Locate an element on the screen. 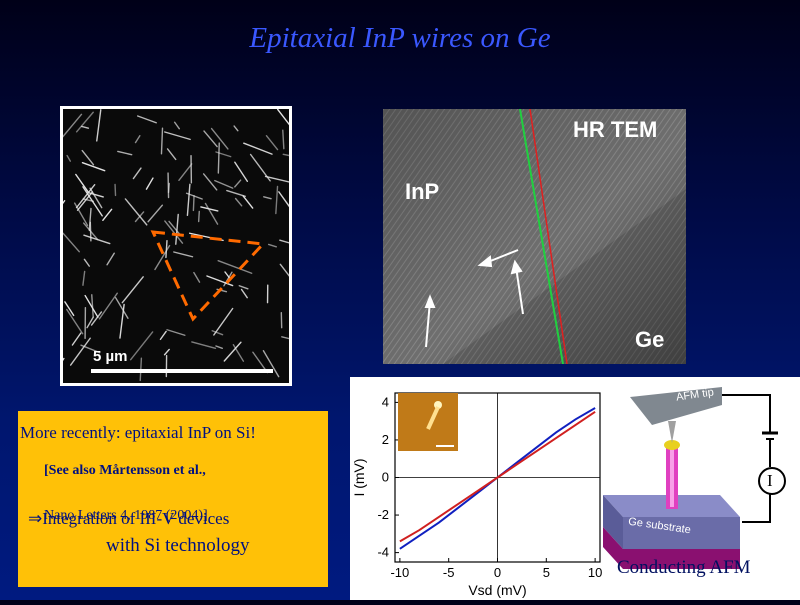 This screenshot has height=605, width=800. iv-caption: Conducting AFM is located at coordinates (684, 568).